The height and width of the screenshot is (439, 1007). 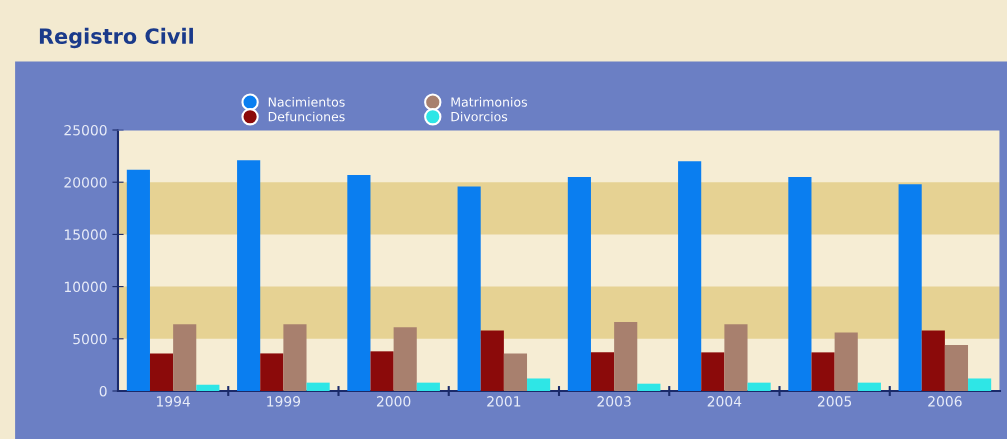 I want to click on x-tick-label: 1994, so click(x=173, y=401).